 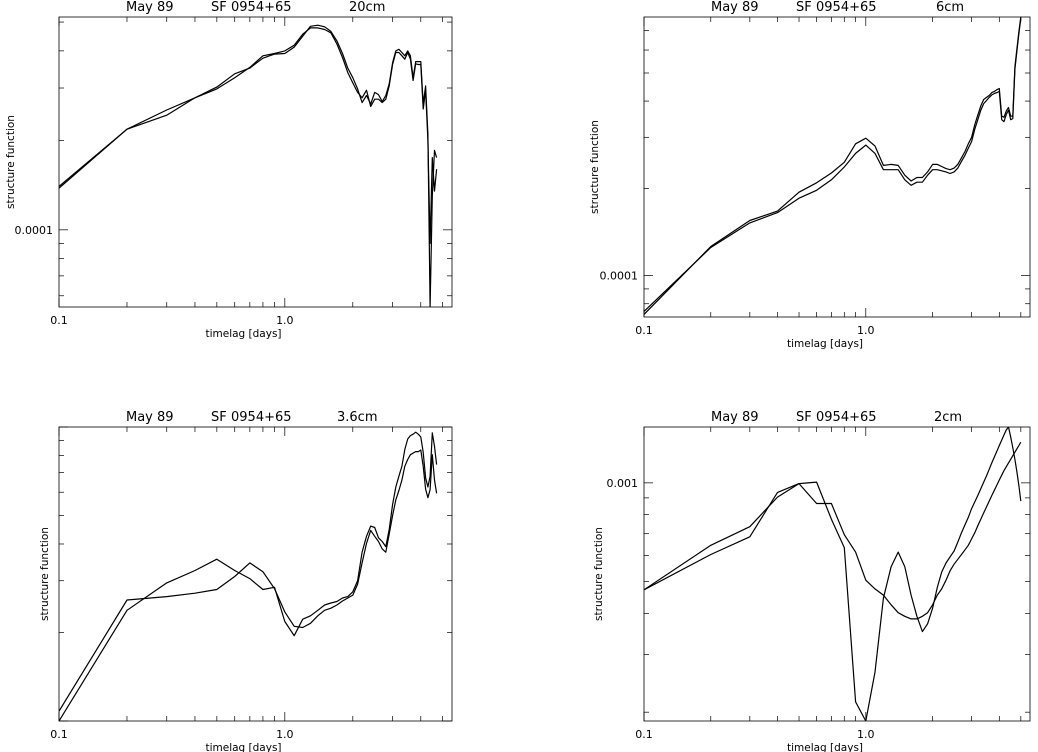 What do you see at coordinates (948, 417) in the screenshot?
I see `title-part: 2cm` at bounding box center [948, 417].